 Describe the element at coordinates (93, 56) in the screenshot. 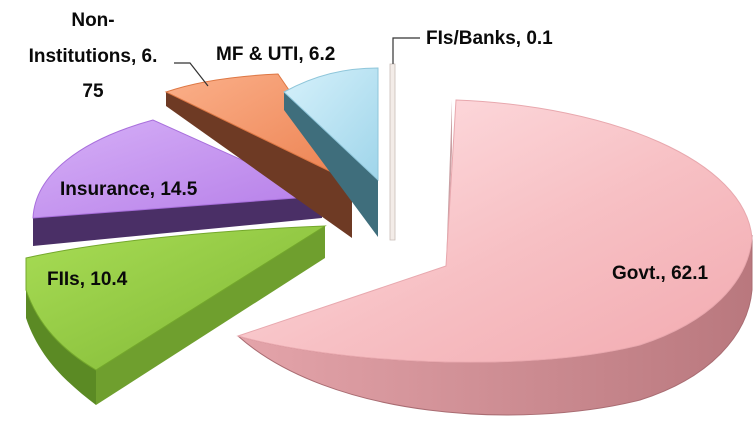

I see `slice-label-non-institutions-line2: Institutions, 6.` at that location.